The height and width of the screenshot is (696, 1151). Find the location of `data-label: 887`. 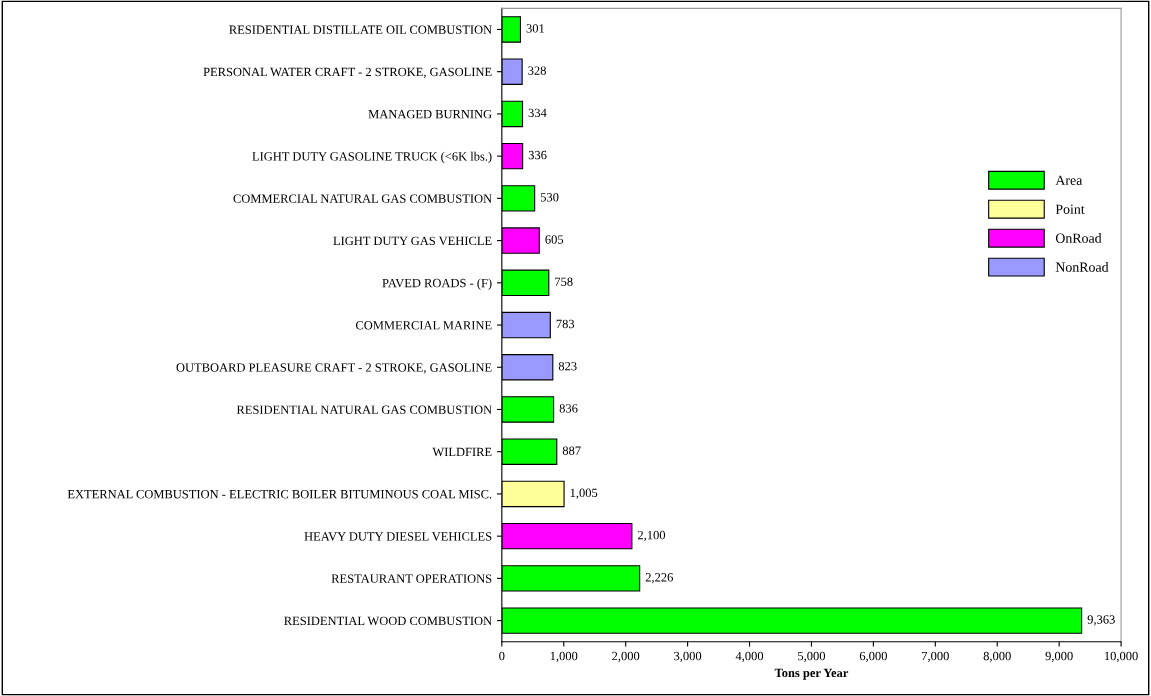

data-label: 887 is located at coordinates (571, 450).